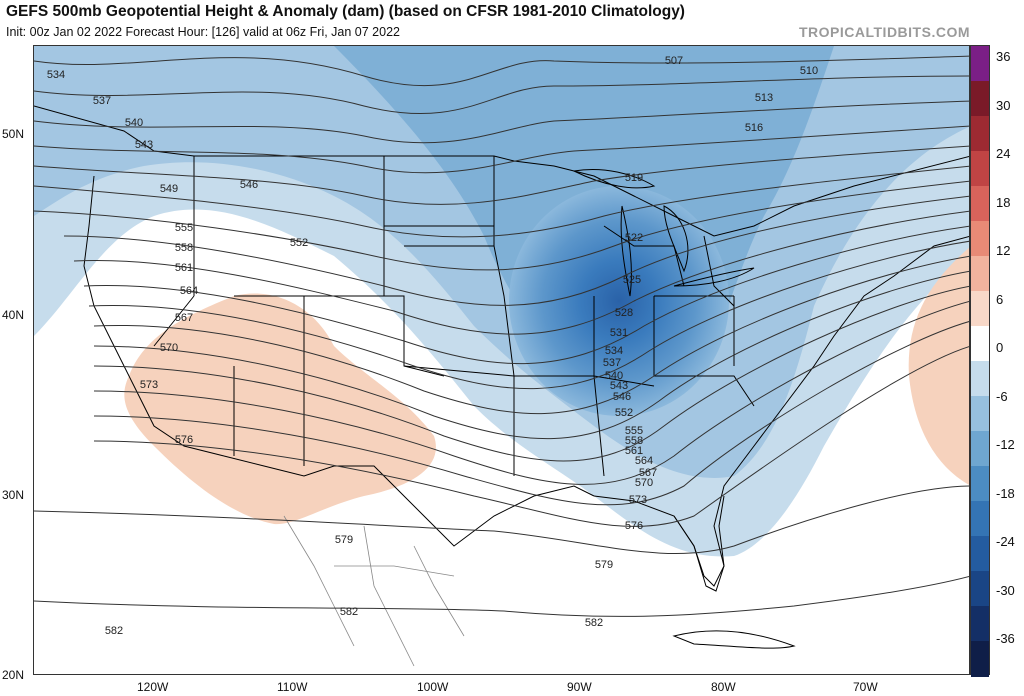  What do you see at coordinates (1005, 493) in the screenshot?
I see `colorbar-label: -18` at bounding box center [1005, 493].